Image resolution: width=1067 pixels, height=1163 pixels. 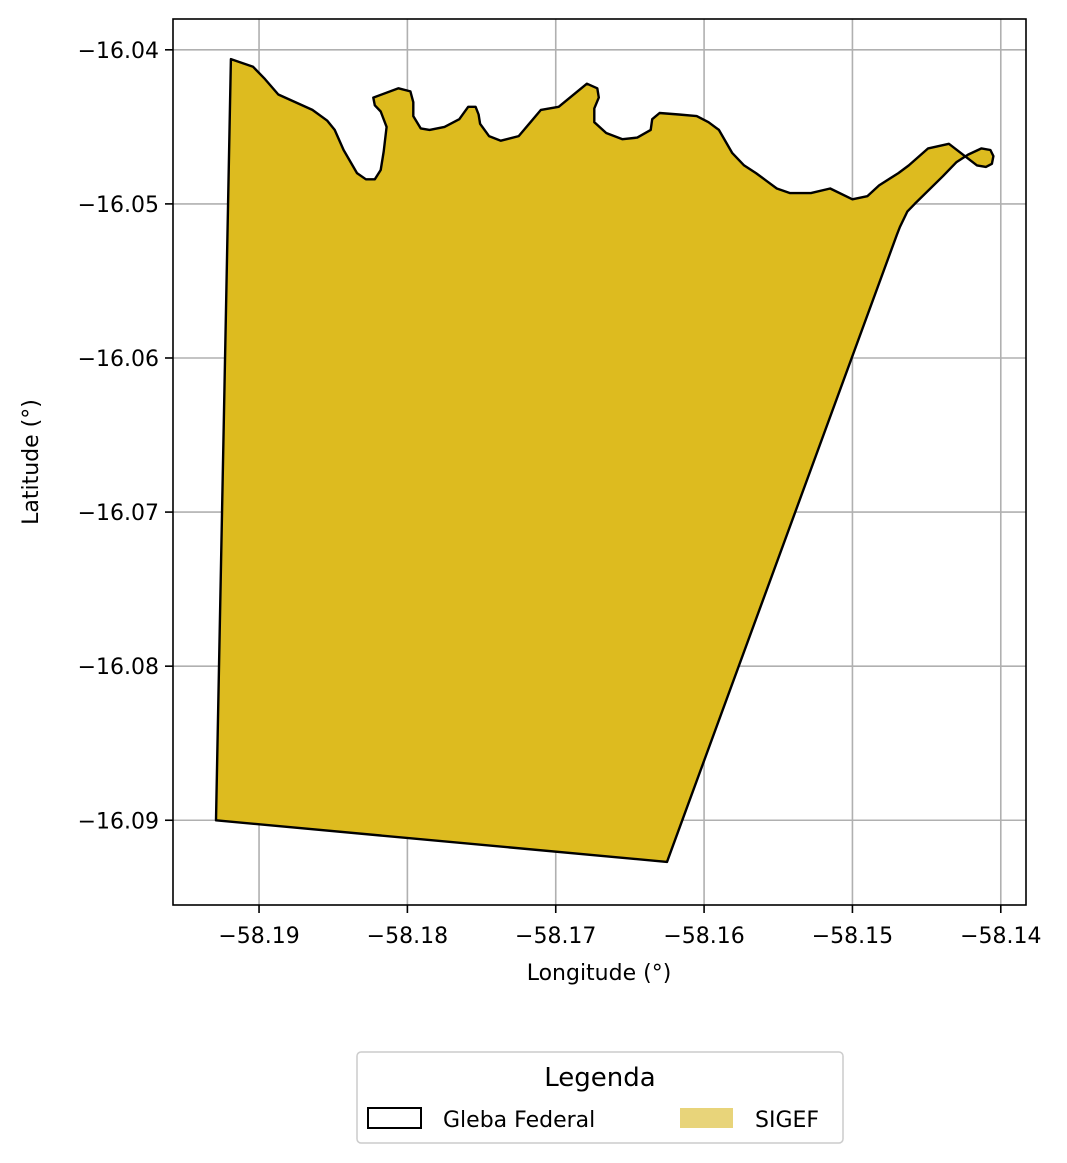 What do you see at coordinates (118, 51) in the screenshot?
I see `y-tick-label: −16.04` at bounding box center [118, 51].